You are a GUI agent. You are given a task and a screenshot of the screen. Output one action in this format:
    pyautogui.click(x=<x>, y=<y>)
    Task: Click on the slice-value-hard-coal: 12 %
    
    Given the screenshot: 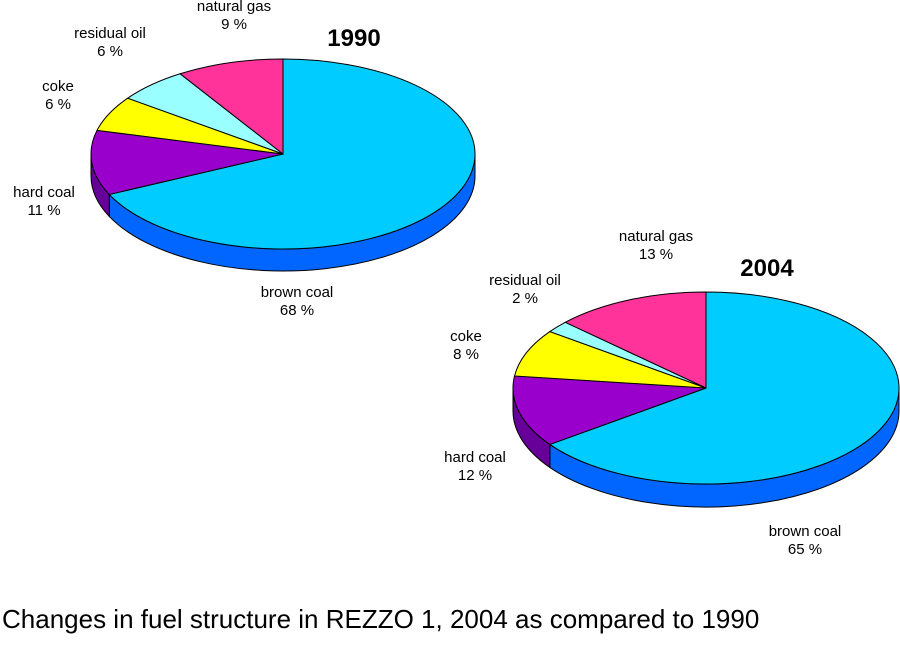 What is the action you would take?
    pyautogui.click(x=475, y=475)
    